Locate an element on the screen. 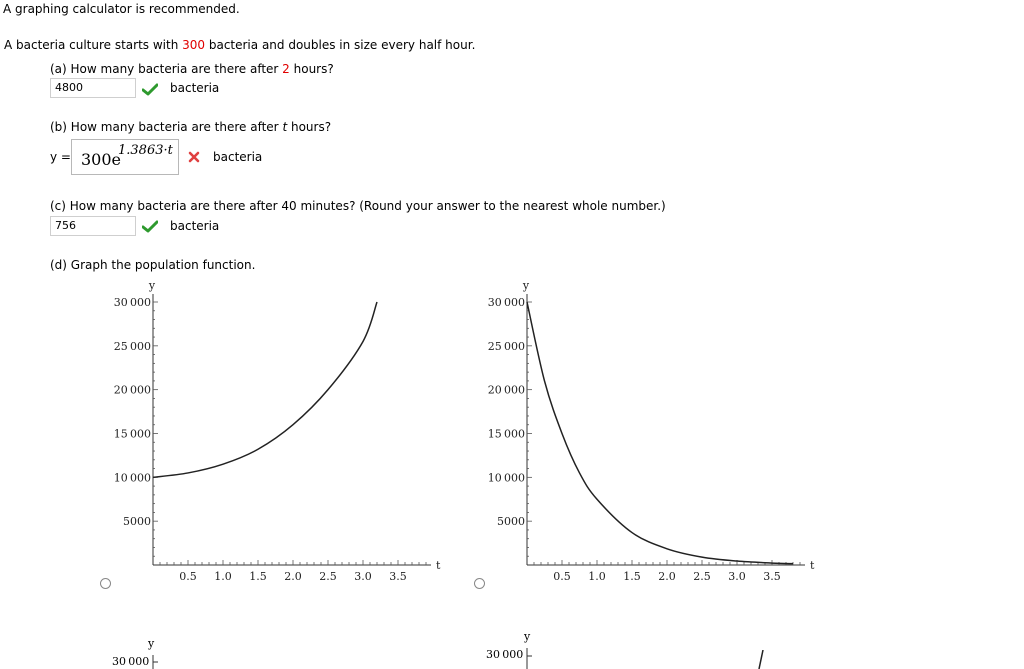 The height and width of the screenshot is (669, 1024). part-a-hours: 2 is located at coordinates (286, 69).